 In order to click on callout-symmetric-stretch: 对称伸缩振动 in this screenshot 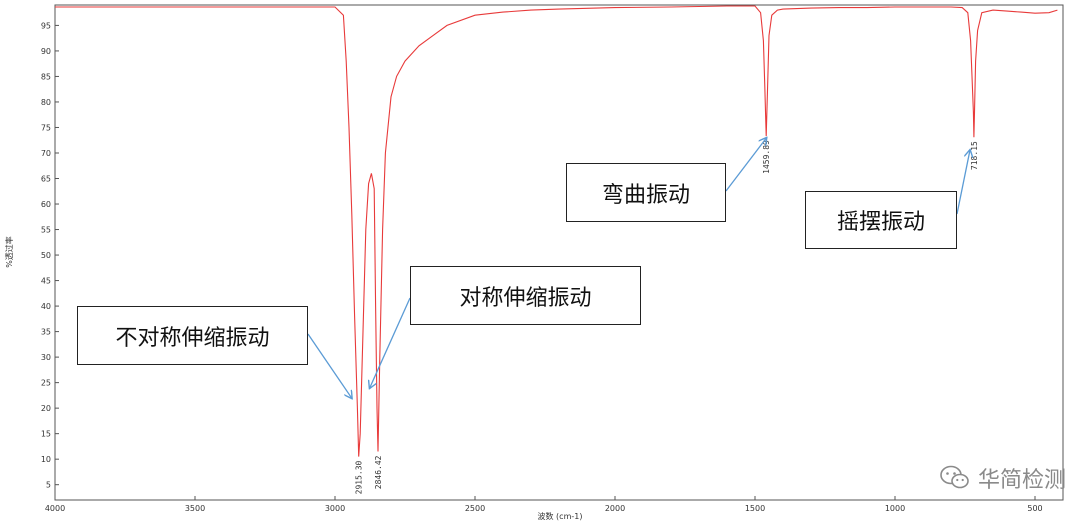, I will do `click(525, 295)`.